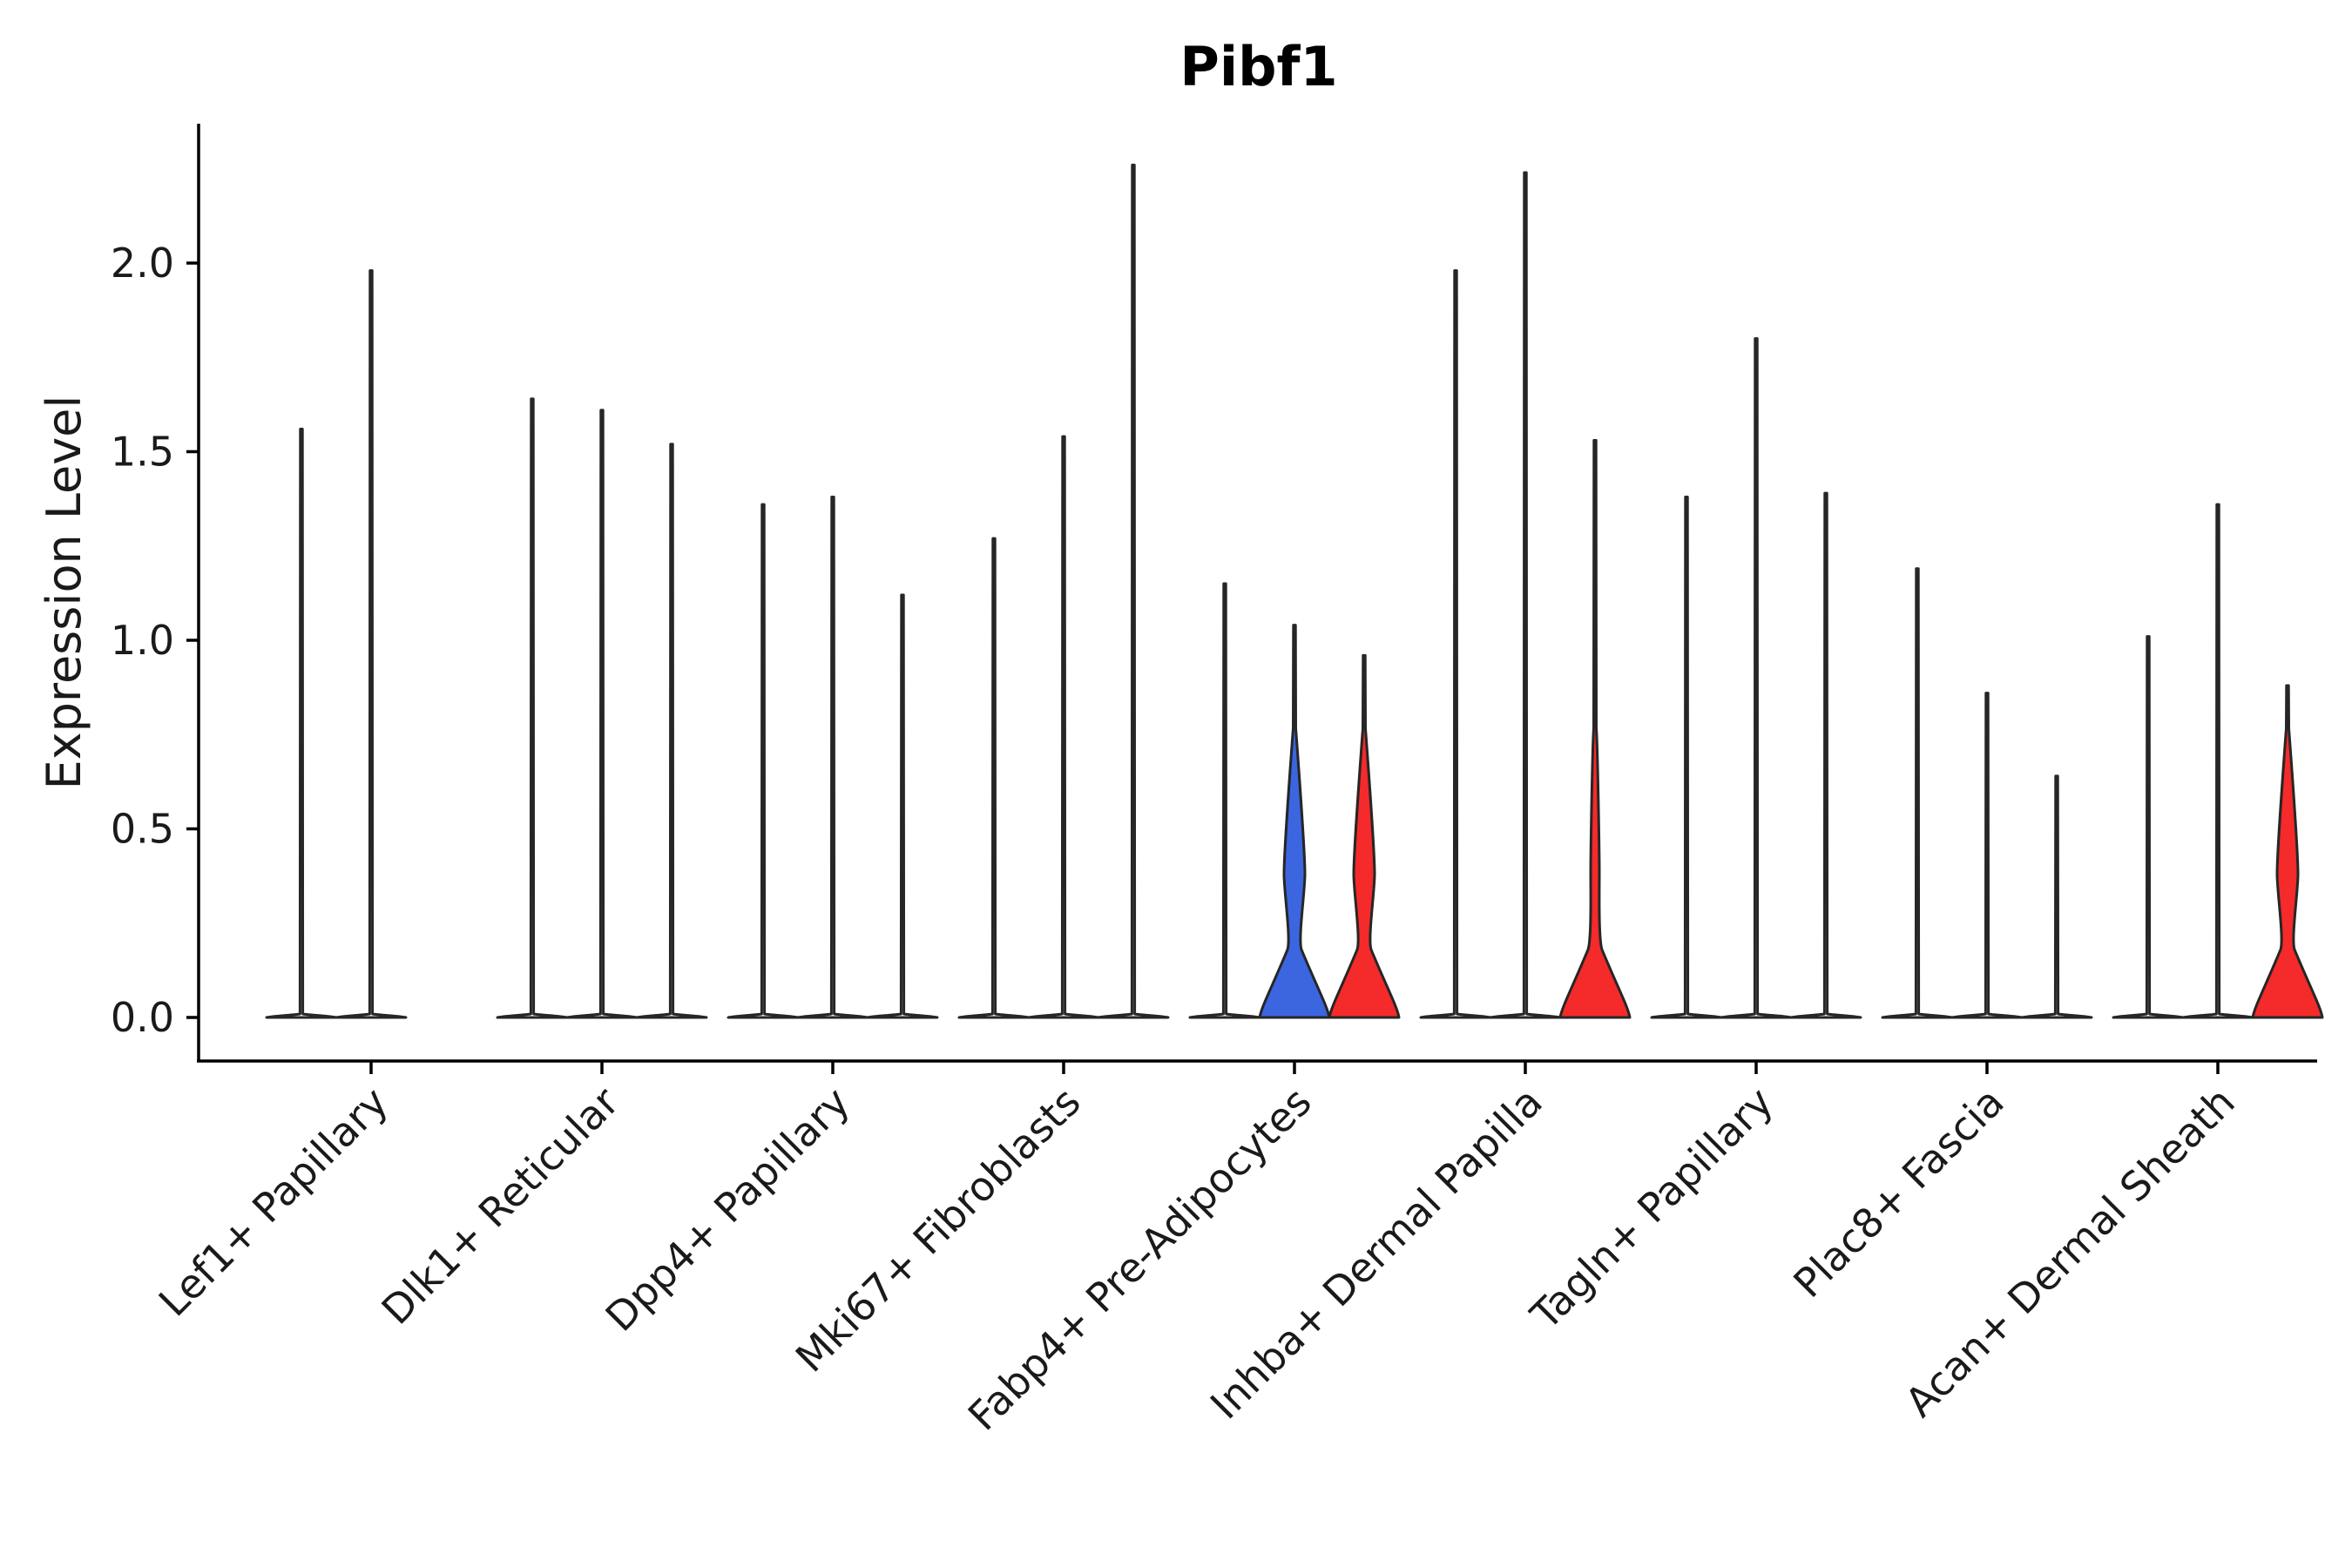 The image size is (2352, 1568). I want to click on chart-title: Pibf1, so click(1258, 66).